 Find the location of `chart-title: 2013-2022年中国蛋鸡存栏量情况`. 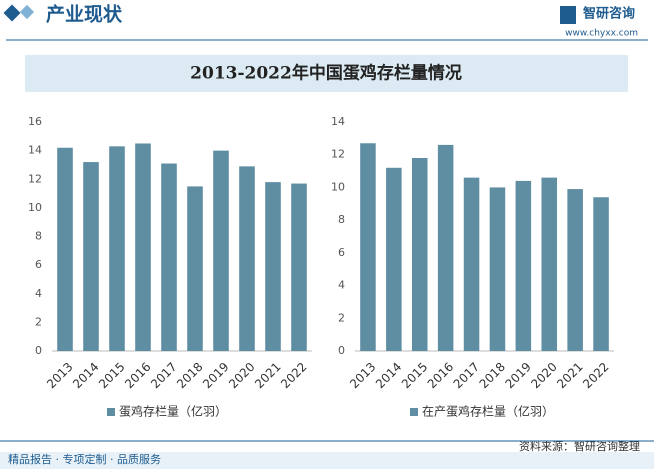

chart-title: 2013-2022年中国蛋鸡存栏量情况 is located at coordinates (326, 73).